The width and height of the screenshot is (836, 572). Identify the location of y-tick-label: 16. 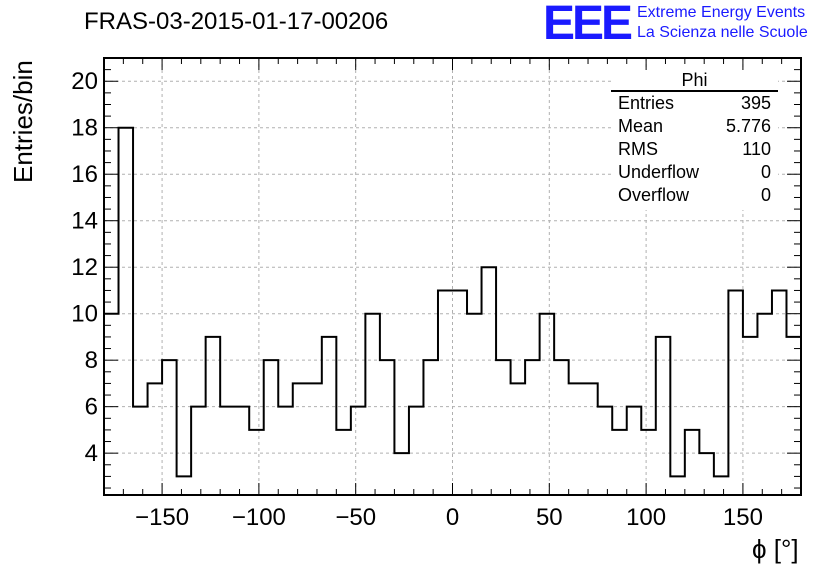
(84, 174).